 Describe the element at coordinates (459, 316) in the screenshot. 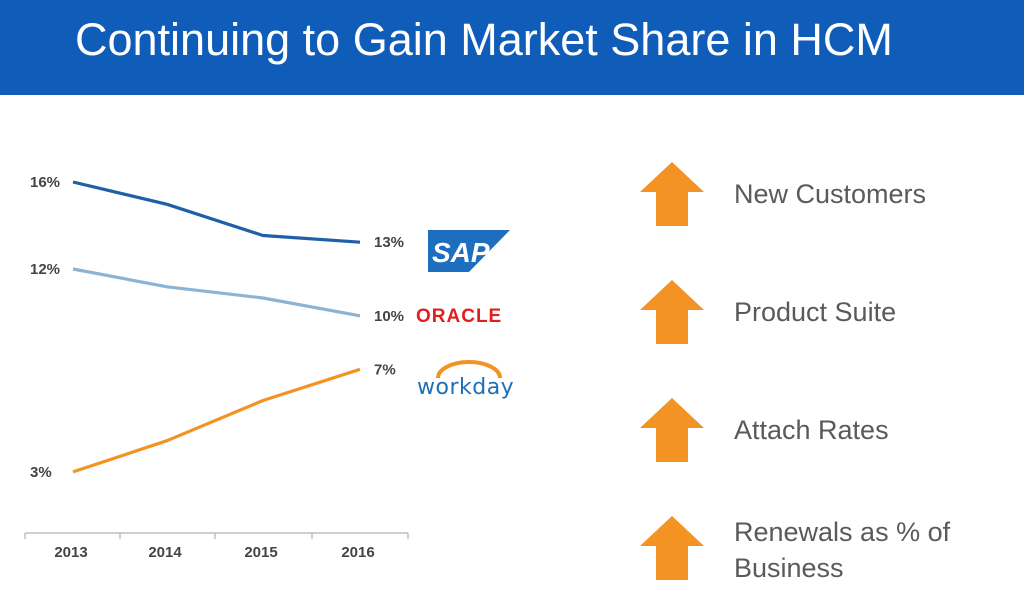

I see `oracle-logo: ORACLE` at that location.